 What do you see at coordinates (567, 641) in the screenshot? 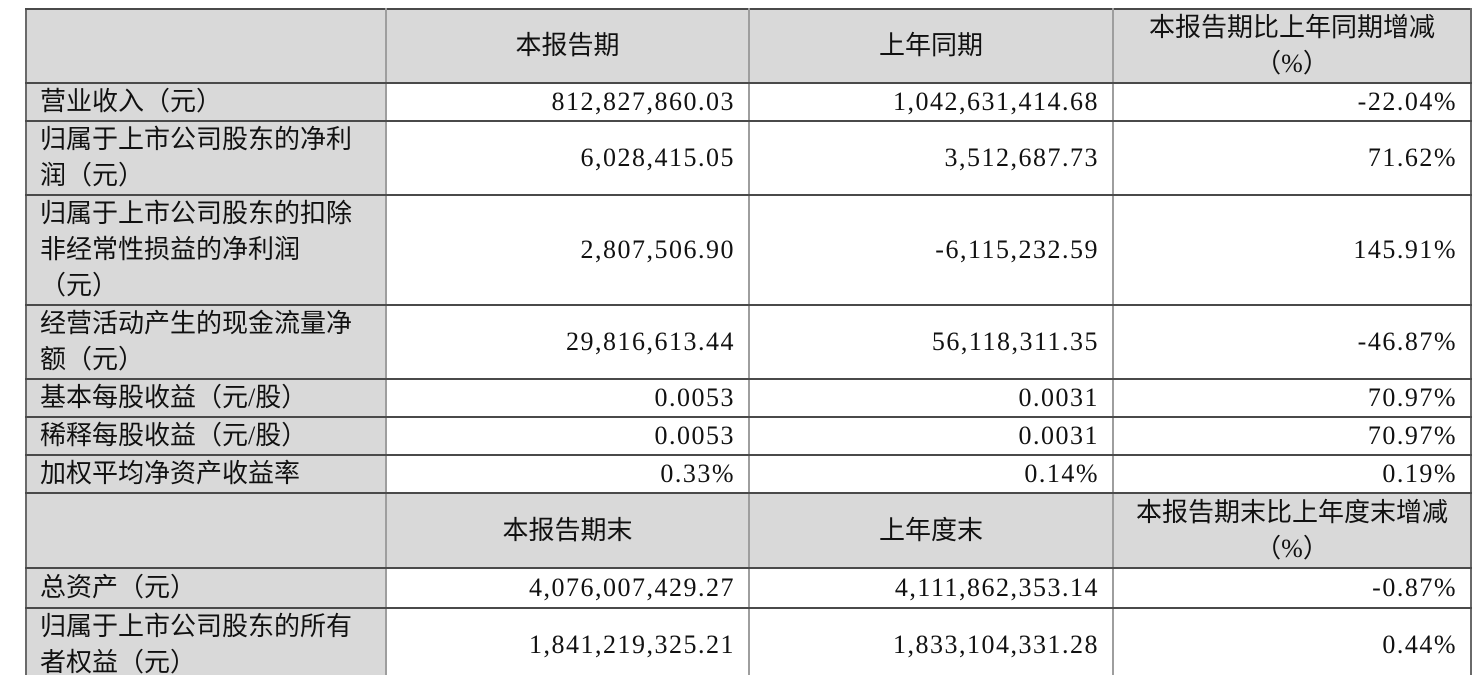
I see `current-period-value: 1,841,219,325.21` at bounding box center [567, 641].